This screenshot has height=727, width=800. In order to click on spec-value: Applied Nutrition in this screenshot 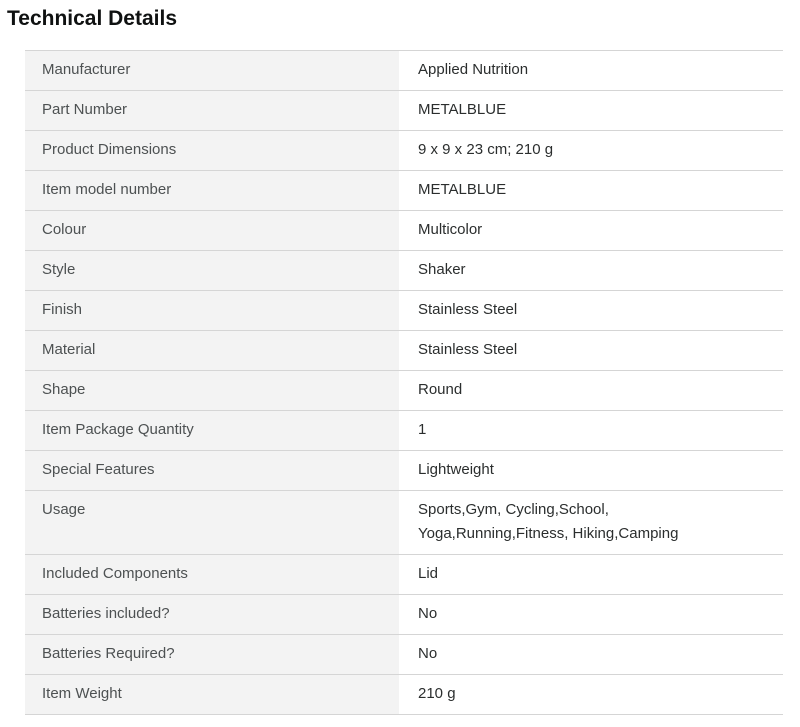, I will do `click(591, 70)`.